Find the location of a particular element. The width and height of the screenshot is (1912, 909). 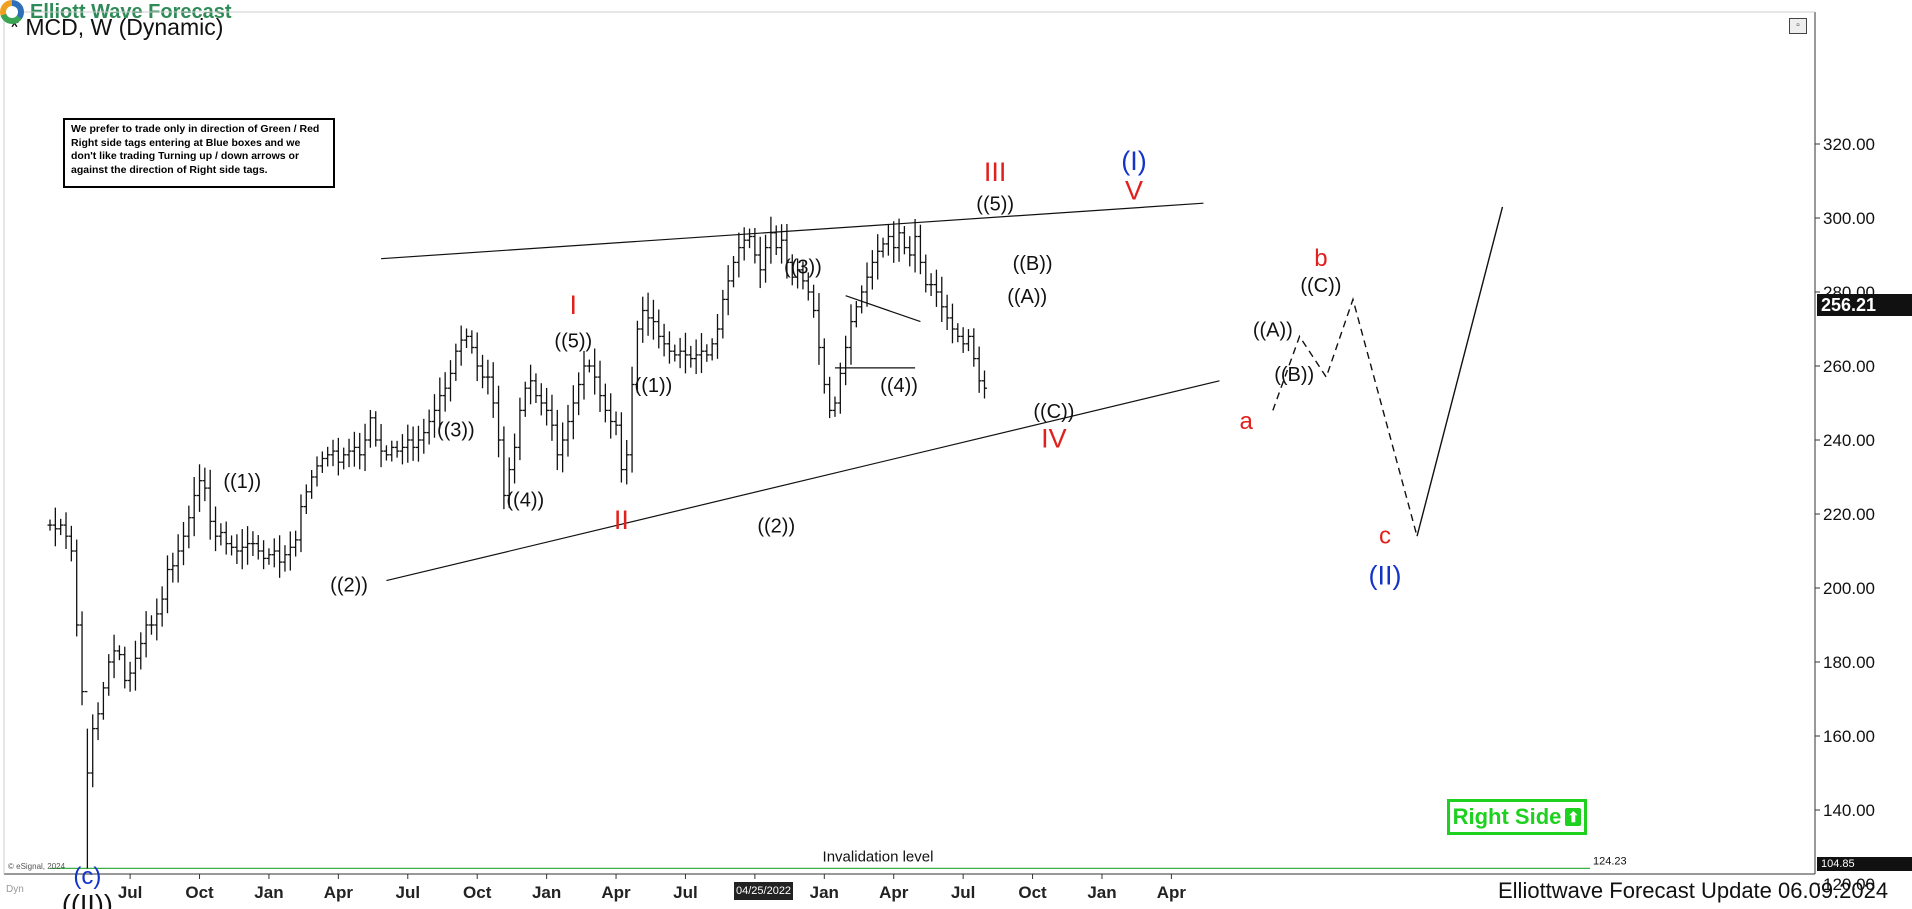

wave-label: (c) is located at coordinates (87, 876).